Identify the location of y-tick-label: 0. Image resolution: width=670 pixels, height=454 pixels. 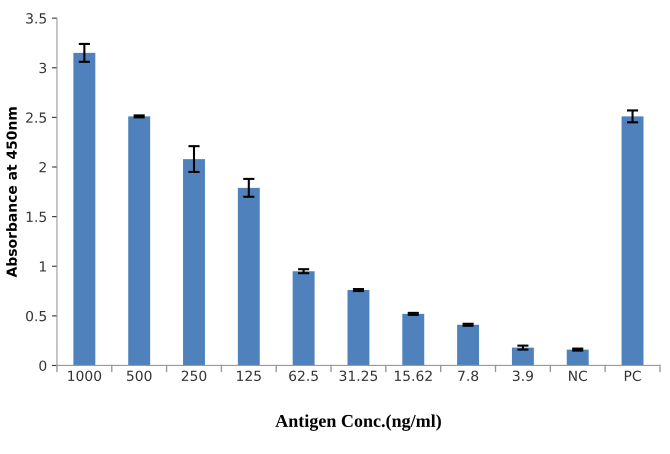
(42, 365).